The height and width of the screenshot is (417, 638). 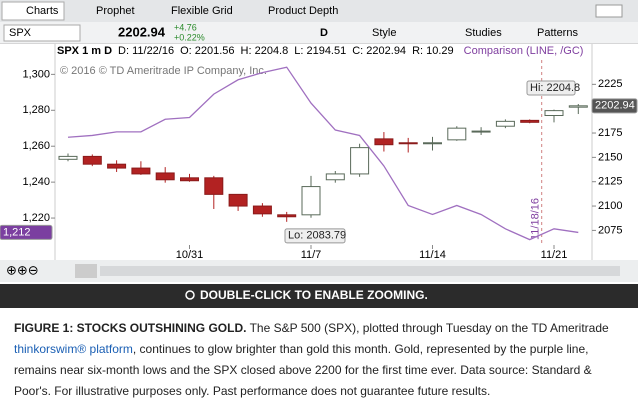 What do you see at coordinates (319, 33) in the screenshot?
I see `toolbar` at bounding box center [319, 33].